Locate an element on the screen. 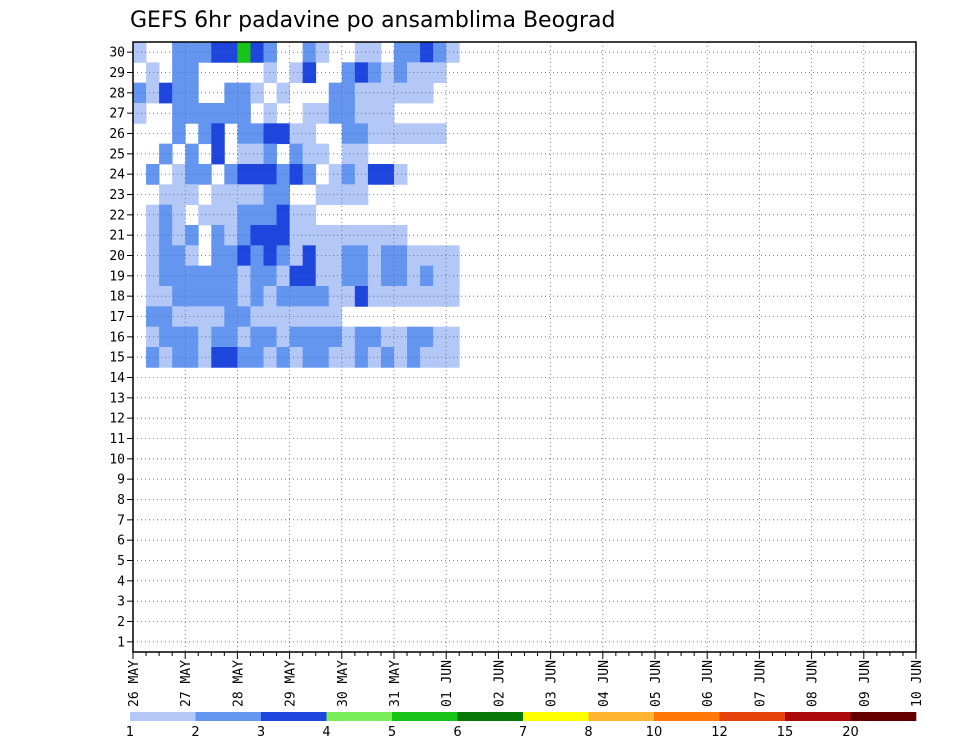 The image size is (960, 742). x-tick-label: 30 MAY is located at coordinates (343, 683).